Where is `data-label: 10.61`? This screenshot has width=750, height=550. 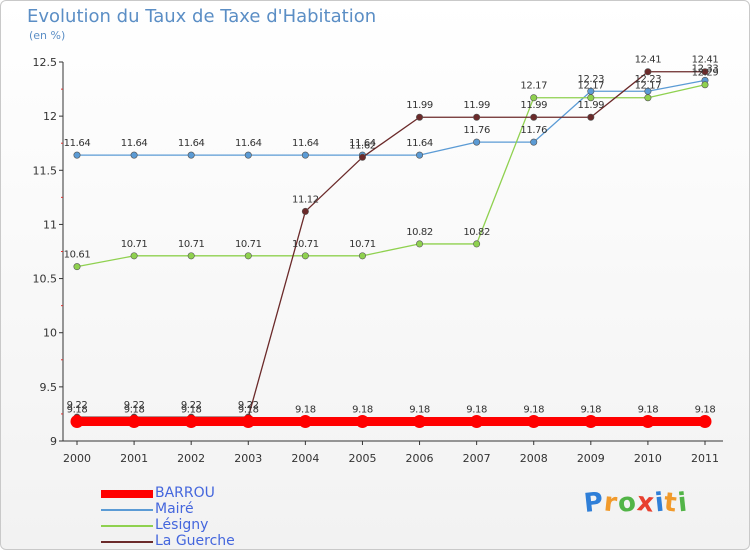
data-label: 10.61 is located at coordinates (77, 255).